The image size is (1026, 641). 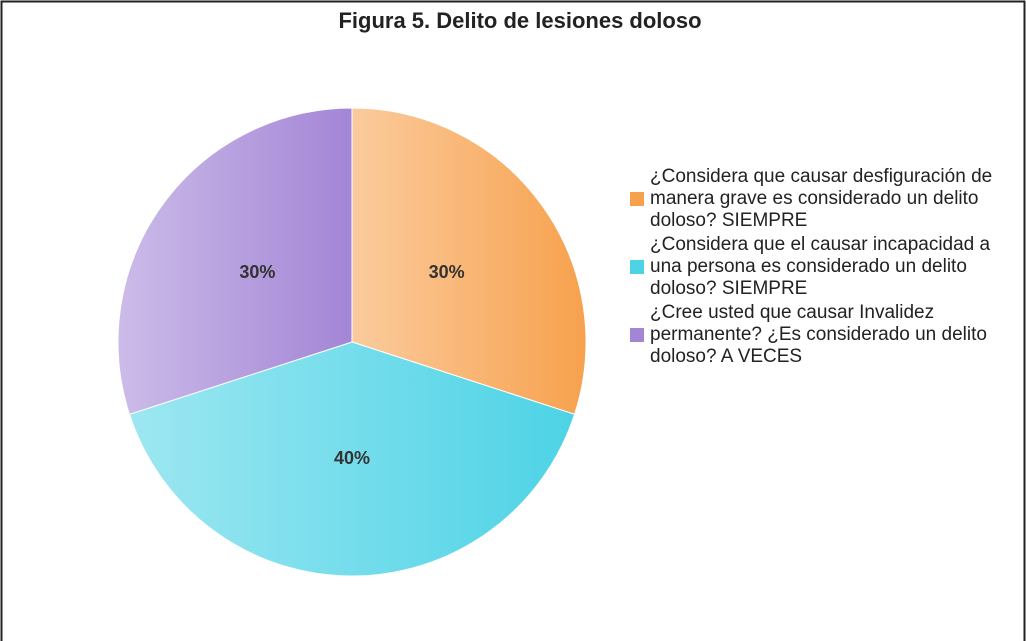 I want to click on data-label: 40%, so click(x=352, y=458).